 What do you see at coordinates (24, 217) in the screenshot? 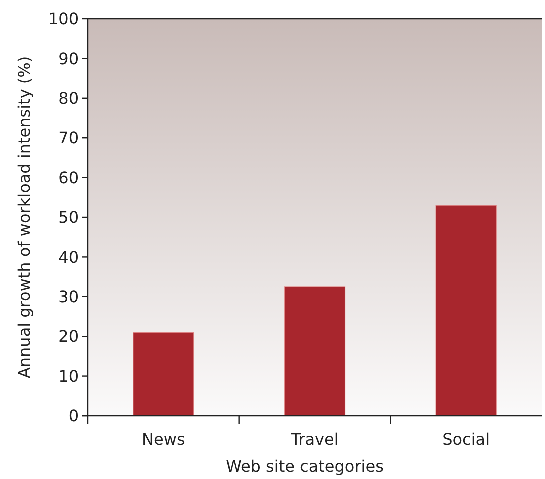
I see `y-axis-title: Annual growth of workload intensity (%)` at bounding box center [24, 217].